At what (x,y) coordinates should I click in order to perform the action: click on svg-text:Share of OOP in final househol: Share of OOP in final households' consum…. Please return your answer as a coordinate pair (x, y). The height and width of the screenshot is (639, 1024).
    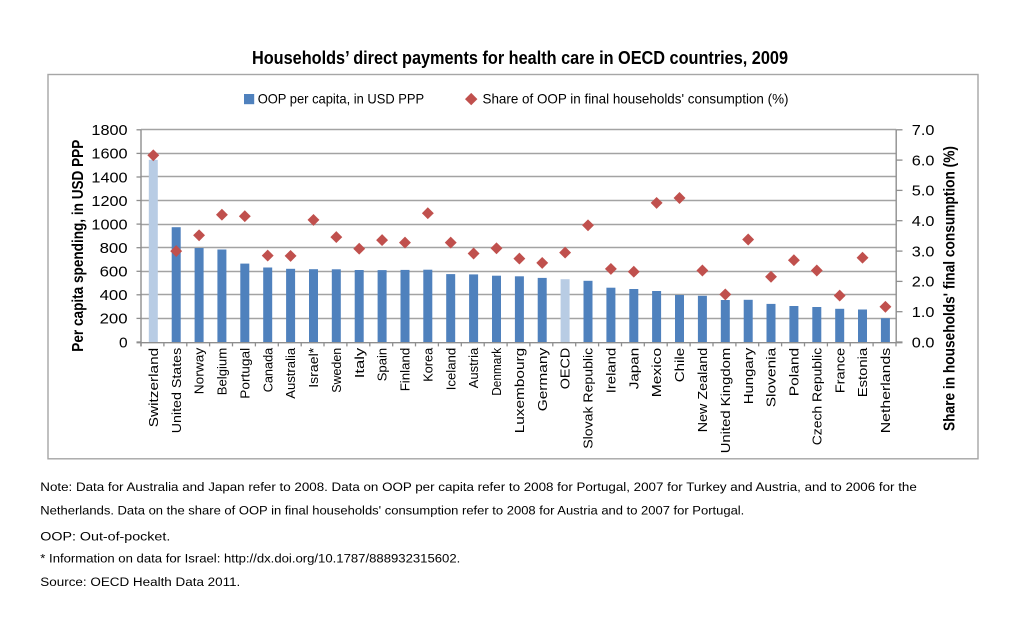
    Looking at the image, I should click on (636, 99).